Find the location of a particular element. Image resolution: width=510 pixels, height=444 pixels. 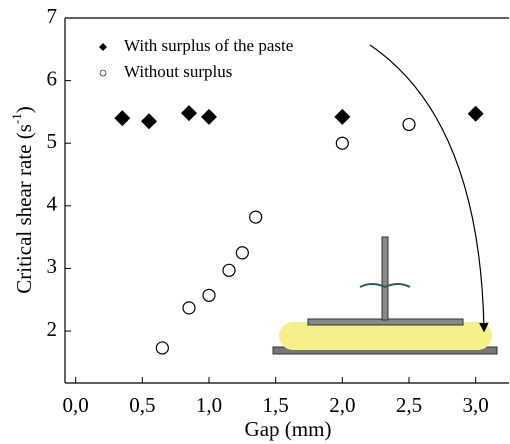

legend-label: Without surplus is located at coordinates (178, 71).